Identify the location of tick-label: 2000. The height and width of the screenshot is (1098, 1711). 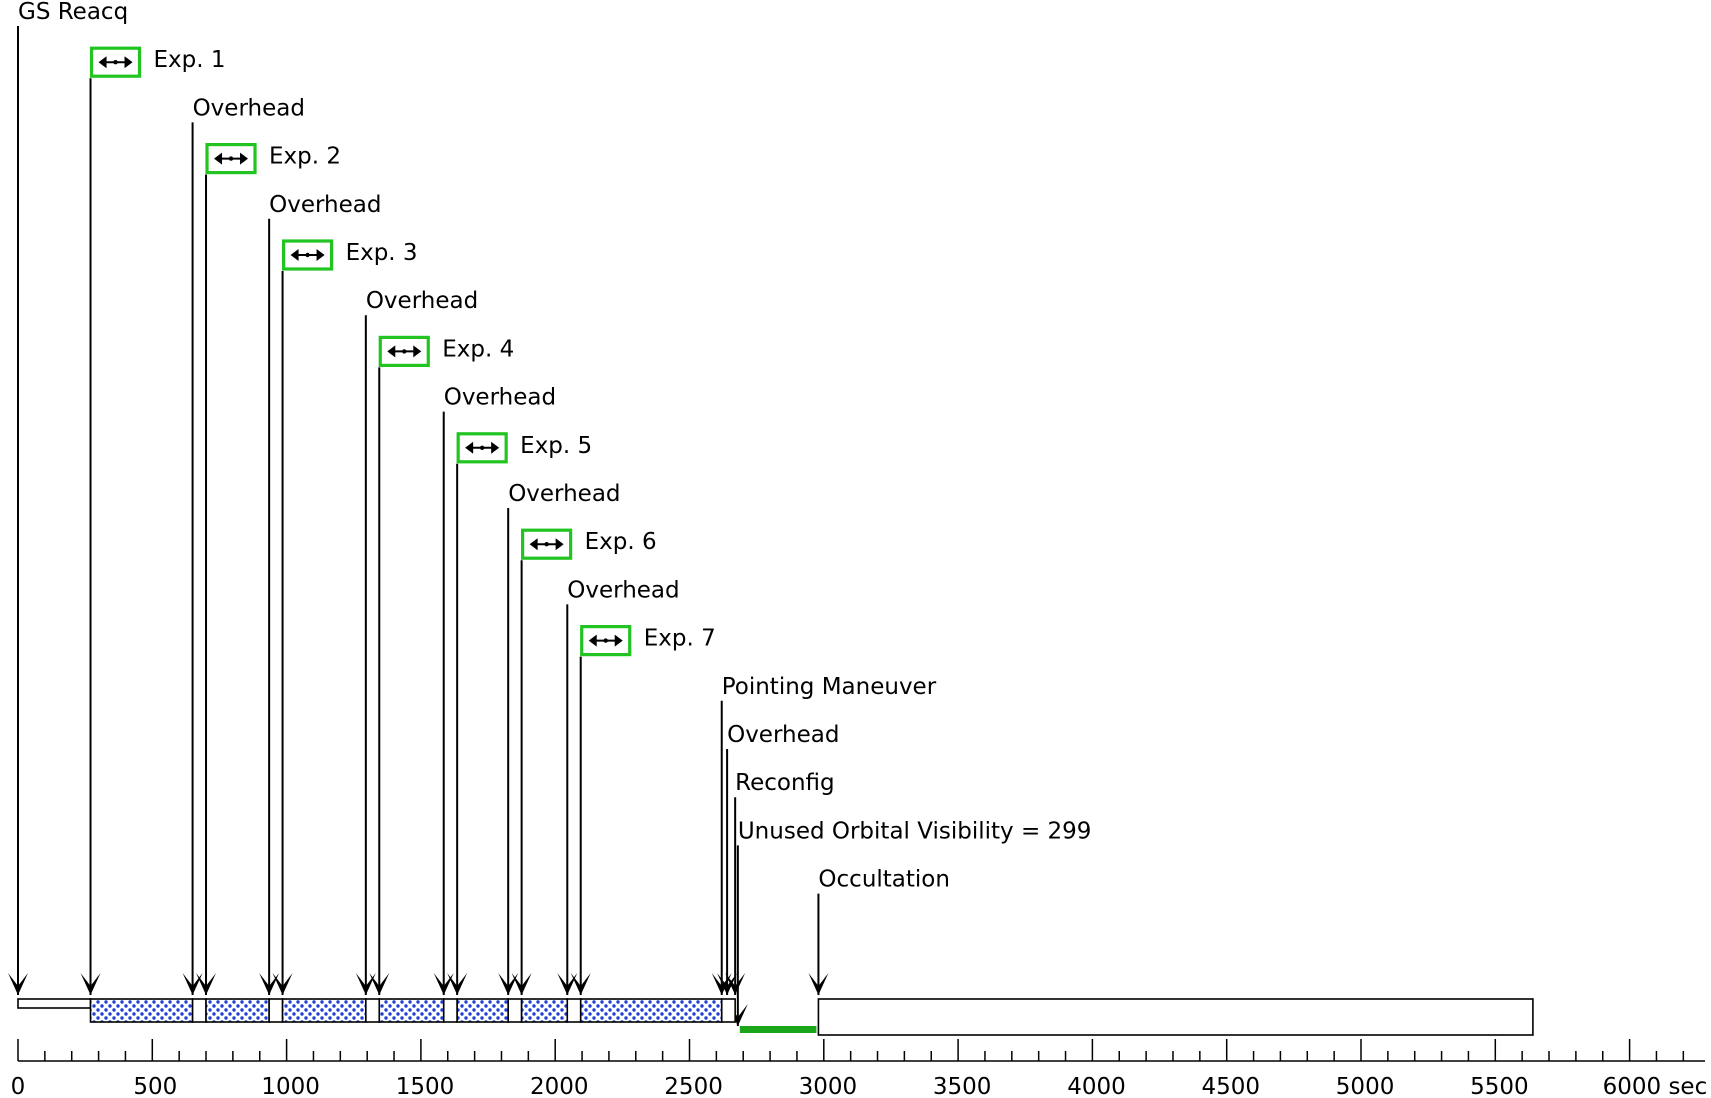
(559, 1086).